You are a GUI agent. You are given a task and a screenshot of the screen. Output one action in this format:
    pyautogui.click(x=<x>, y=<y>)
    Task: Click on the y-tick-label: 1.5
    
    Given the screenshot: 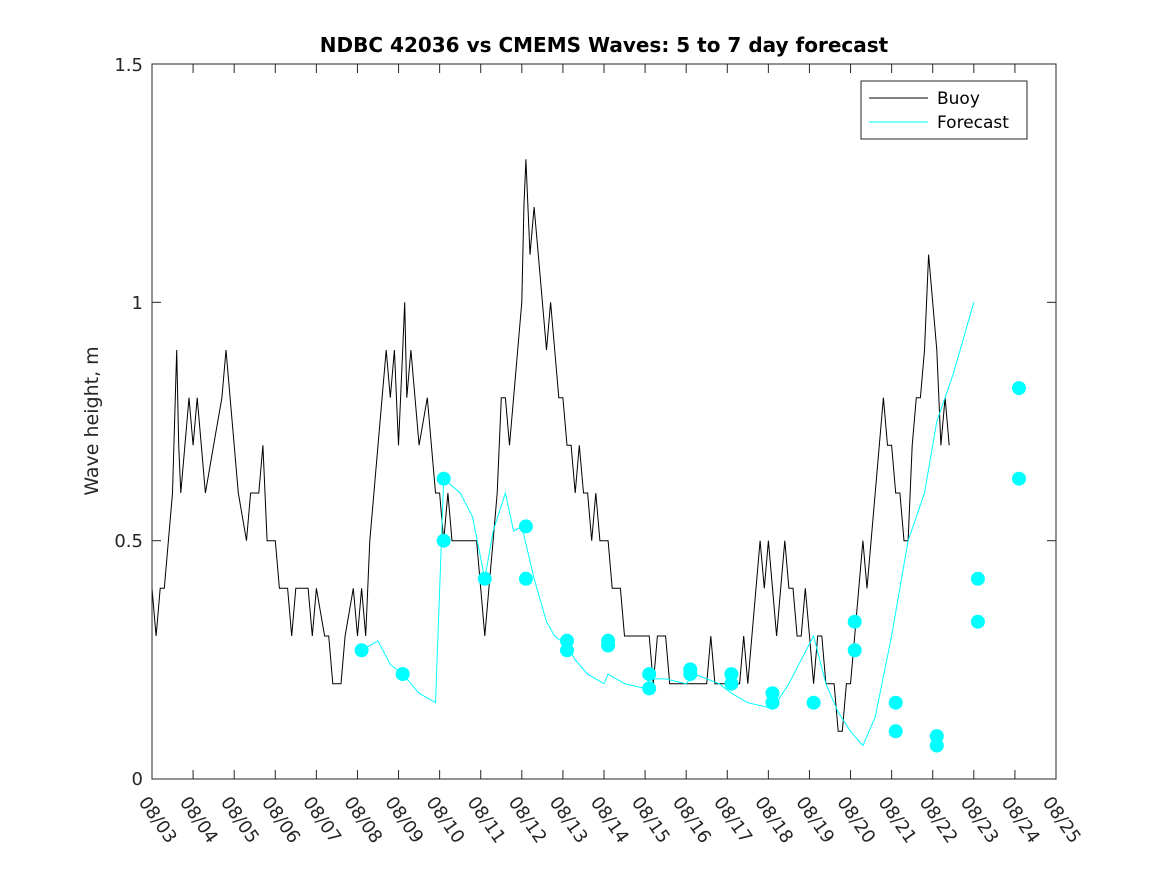 What is the action you would take?
    pyautogui.click(x=128, y=65)
    